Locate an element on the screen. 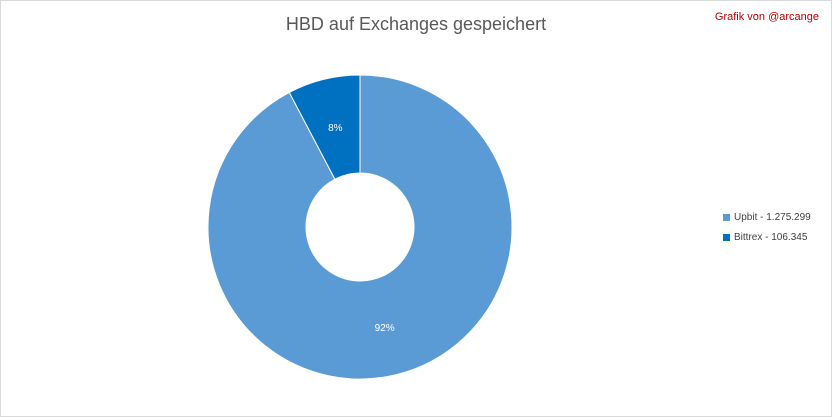  data-label-upbit: 92% is located at coordinates (385, 328).